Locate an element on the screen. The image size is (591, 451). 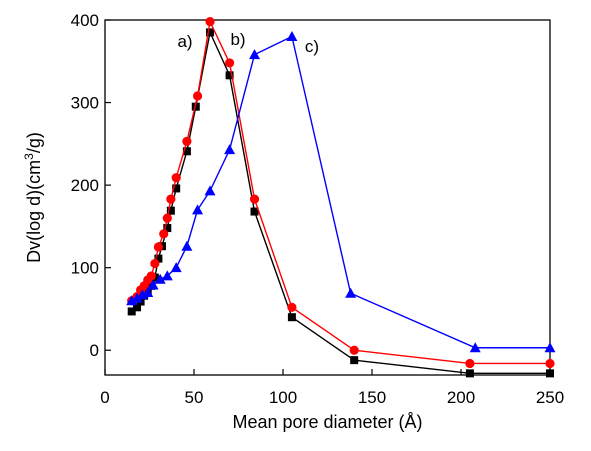
y-axis-title: Dv(log d)(cm3/g) is located at coordinates (33, 197).